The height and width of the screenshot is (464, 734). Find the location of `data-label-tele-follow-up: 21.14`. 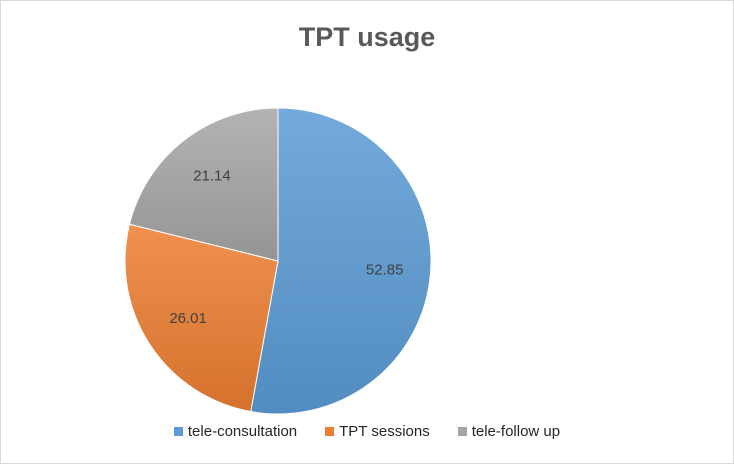

data-label-tele-follow-up: 21.14 is located at coordinates (212, 176).